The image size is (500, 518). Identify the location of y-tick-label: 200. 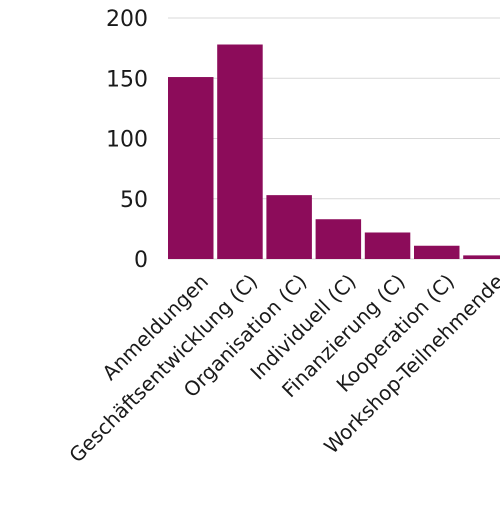
(127, 19).